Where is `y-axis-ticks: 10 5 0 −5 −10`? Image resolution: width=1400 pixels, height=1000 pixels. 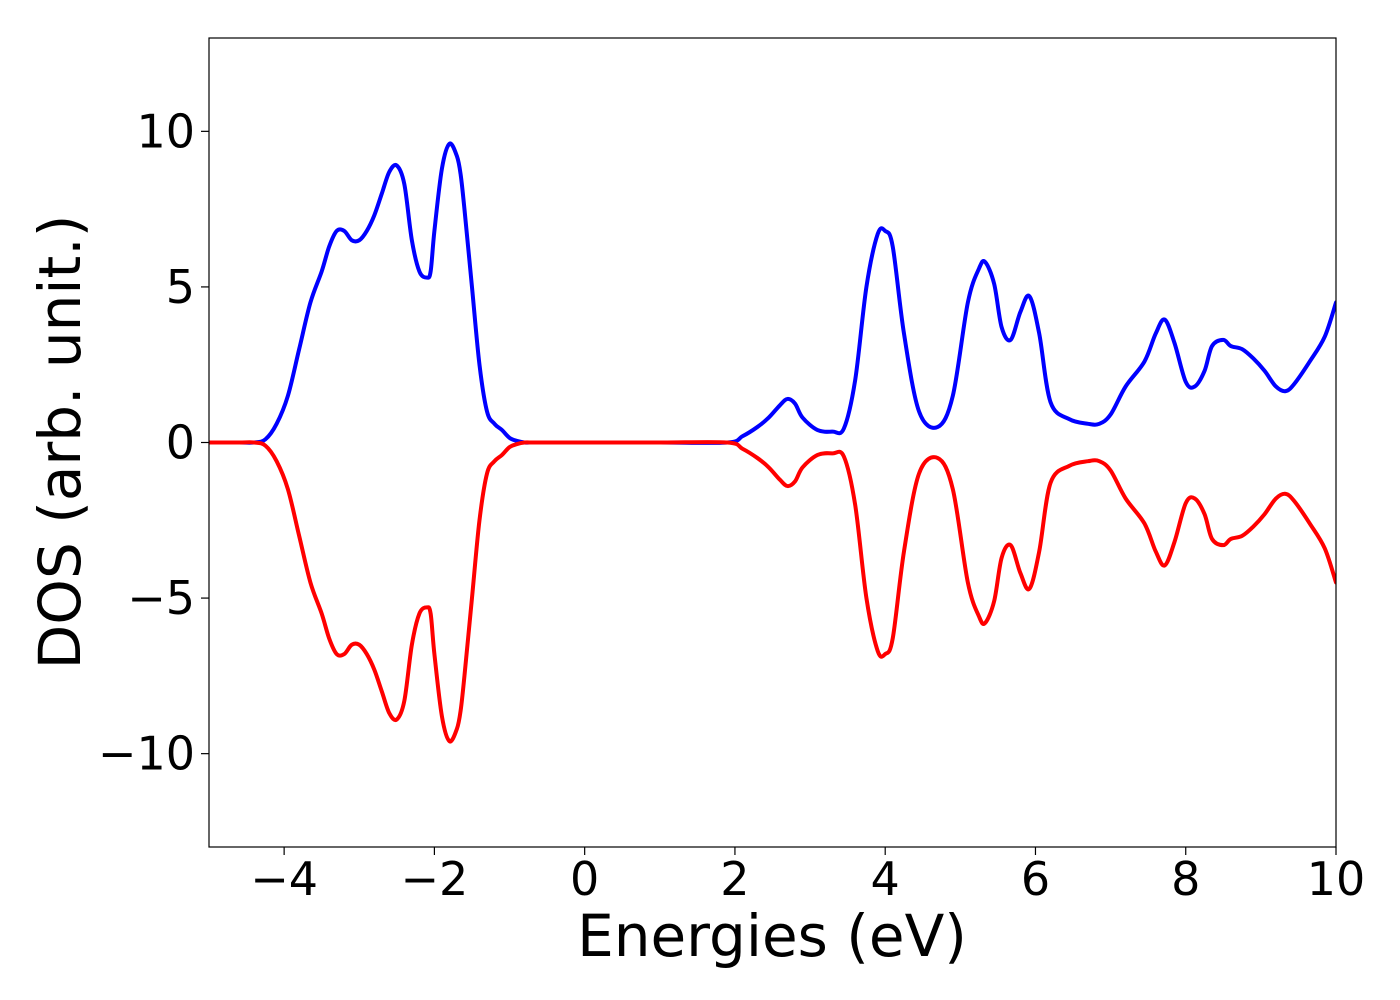
y-axis-ticks: 10 5 0 −5 −10 is located at coordinates (153, 442).